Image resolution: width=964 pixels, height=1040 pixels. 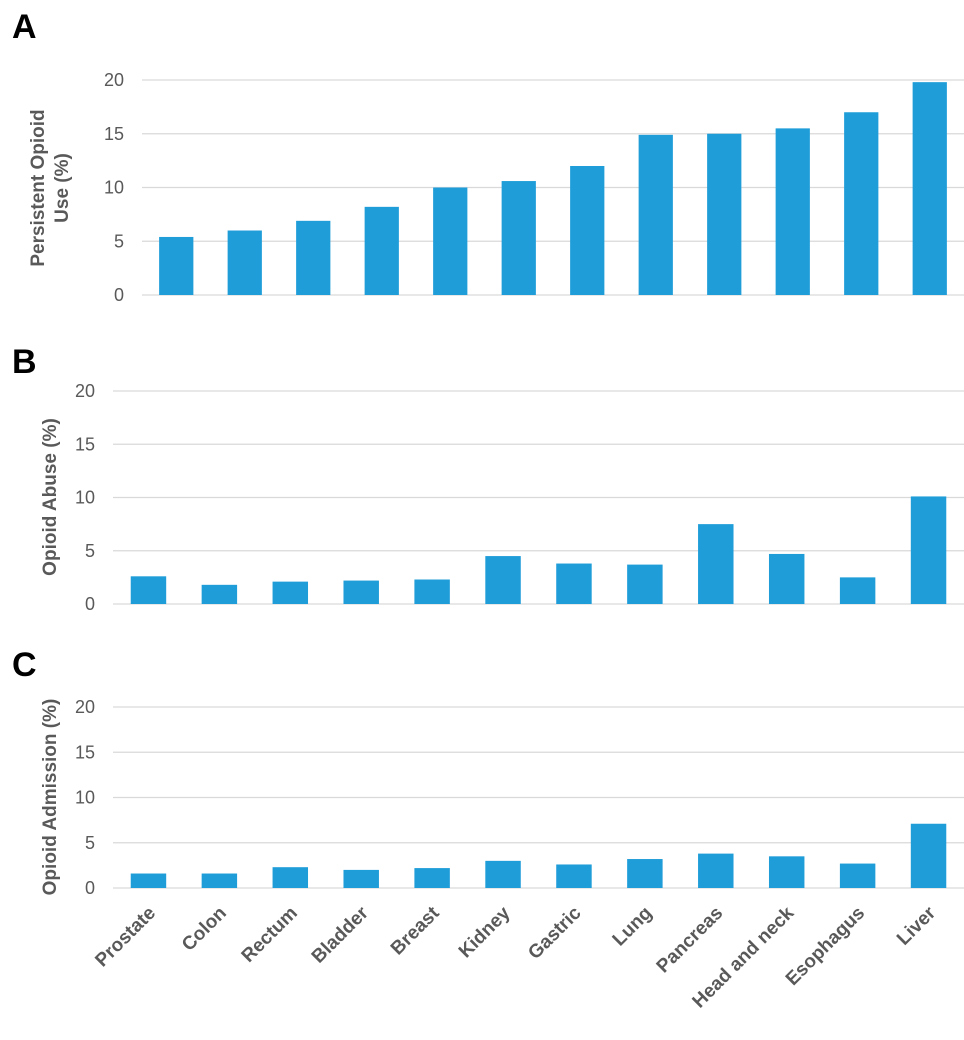 I want to click on x-tick-label: Breast, so click(x=415, y=930).